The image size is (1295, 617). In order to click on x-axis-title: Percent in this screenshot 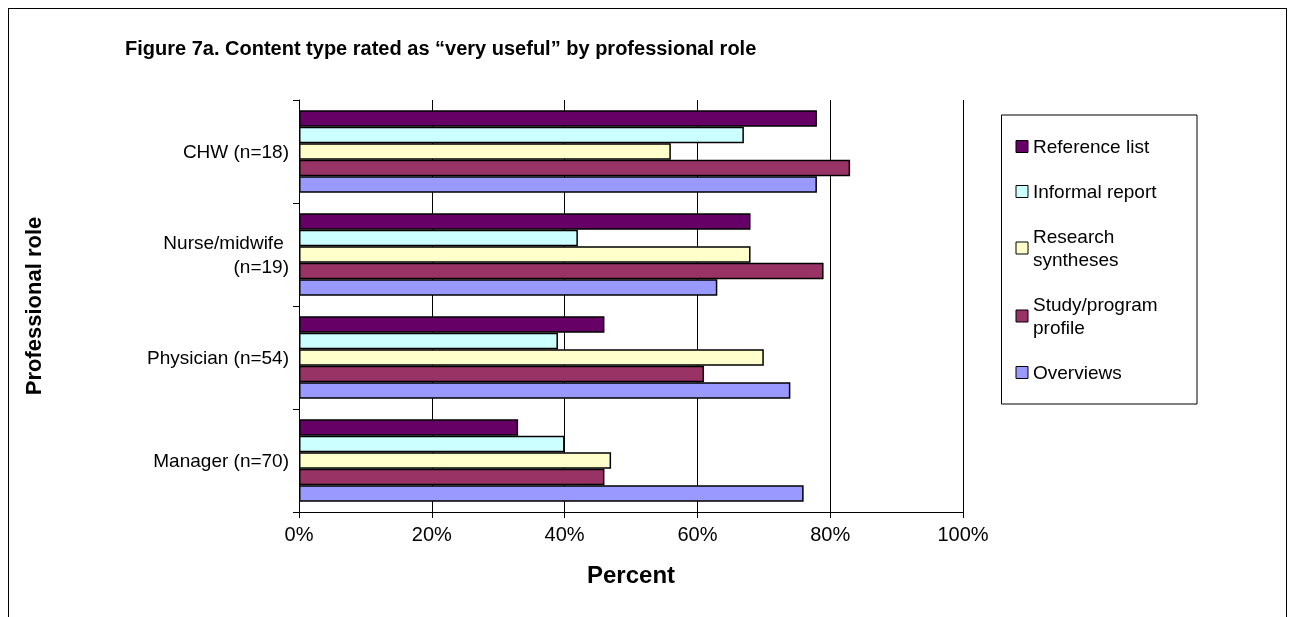, I will do `click(631, 574)`.